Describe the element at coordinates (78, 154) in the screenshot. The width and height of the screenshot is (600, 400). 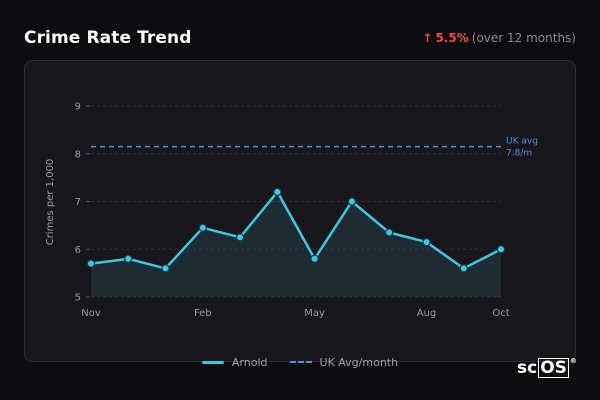
I see `y-tick-label-8: 8` at that location.